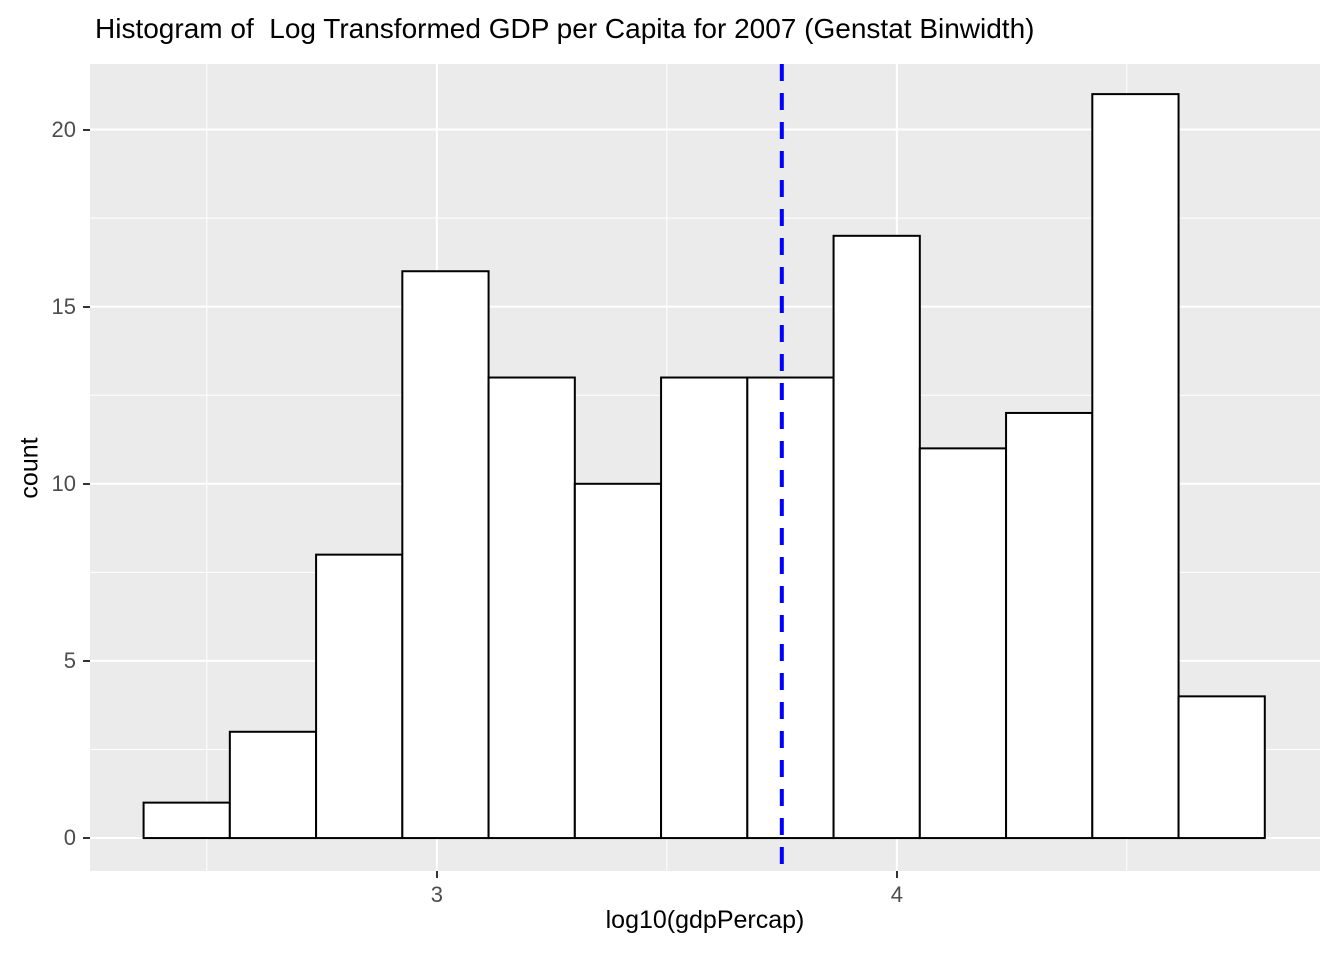 This screenshot has height=960, width=1344. I want to click on y-tick-label: 15, so click(63, 306).